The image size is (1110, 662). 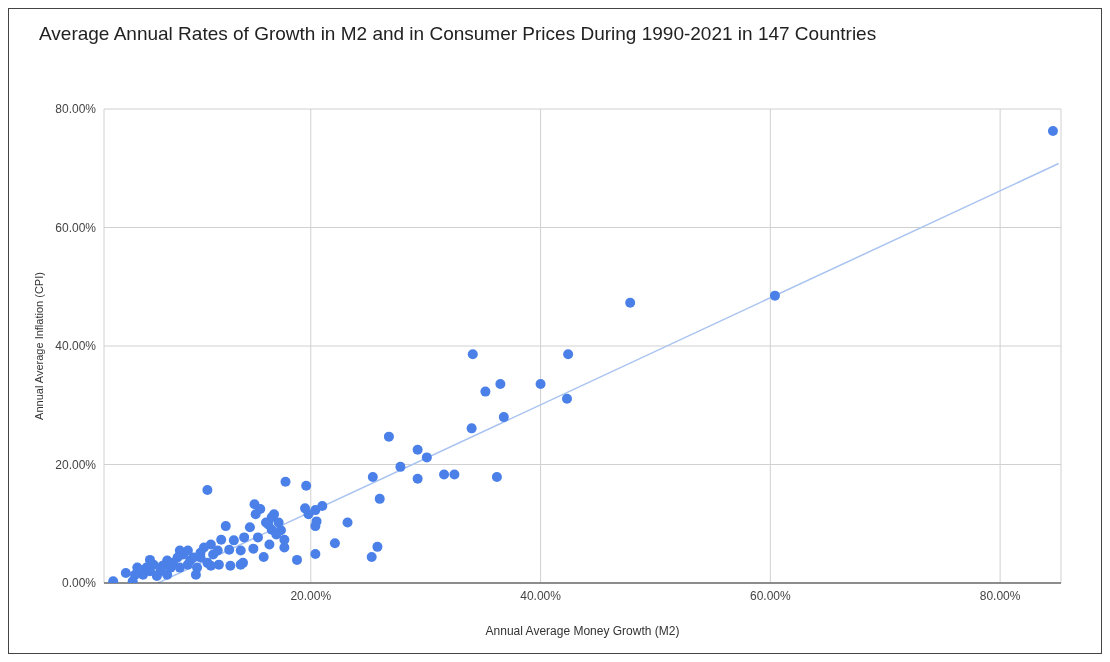 What do you see at coordinates (76, 464) in the screenshot?
I see `y-tick-label: 20.00%` at bounding box center [76, 464].